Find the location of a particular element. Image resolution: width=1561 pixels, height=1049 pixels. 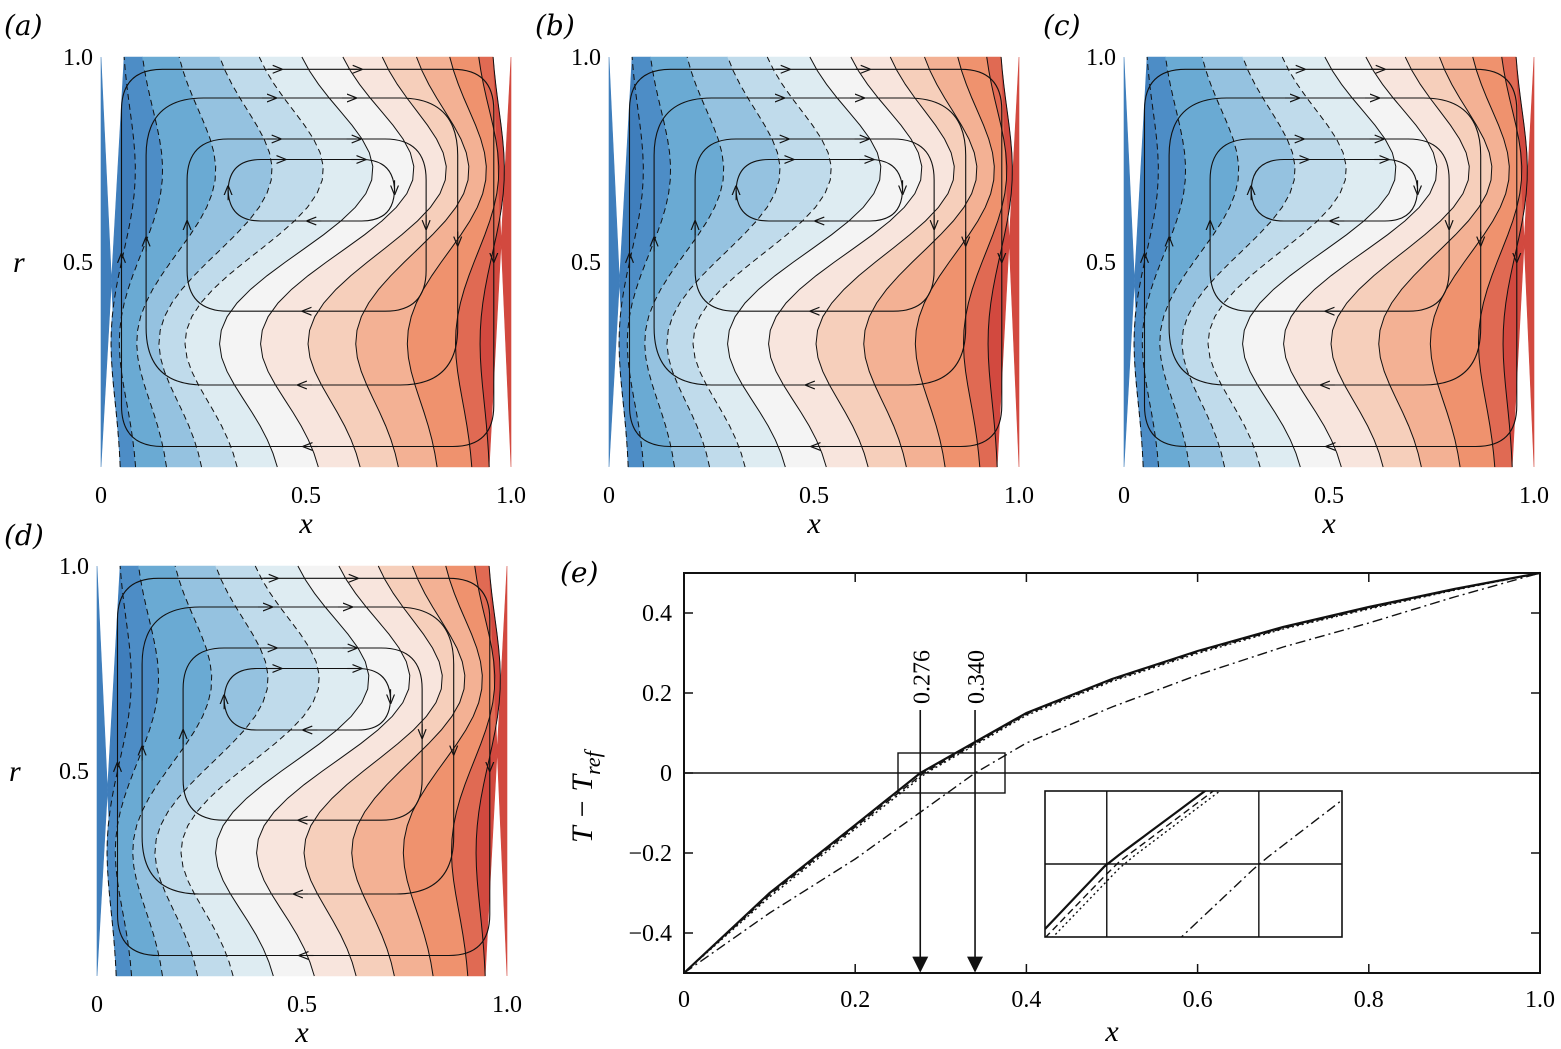

inset is located at coordinates (1193, 864).